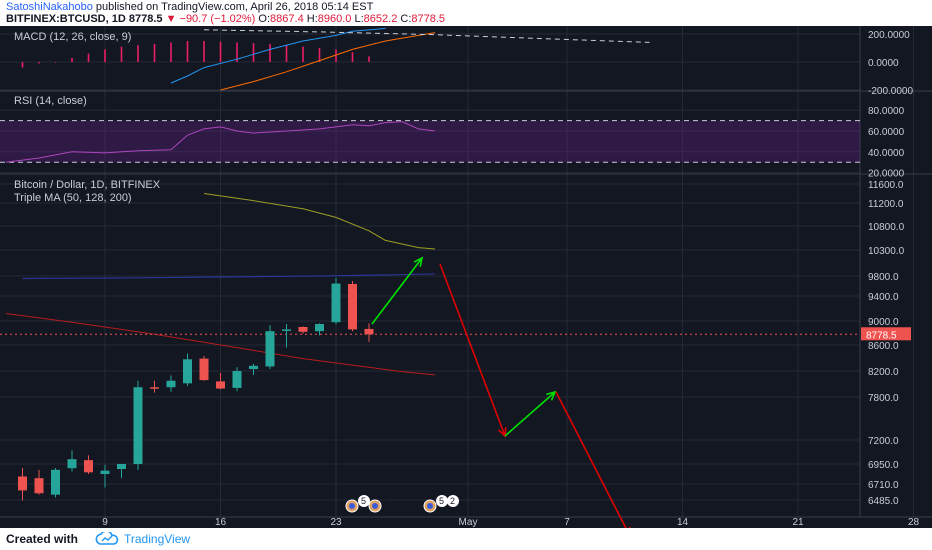 The width and height of the screenshot is (932, 550). I want to click on ma-200-line, so click(319, 221).